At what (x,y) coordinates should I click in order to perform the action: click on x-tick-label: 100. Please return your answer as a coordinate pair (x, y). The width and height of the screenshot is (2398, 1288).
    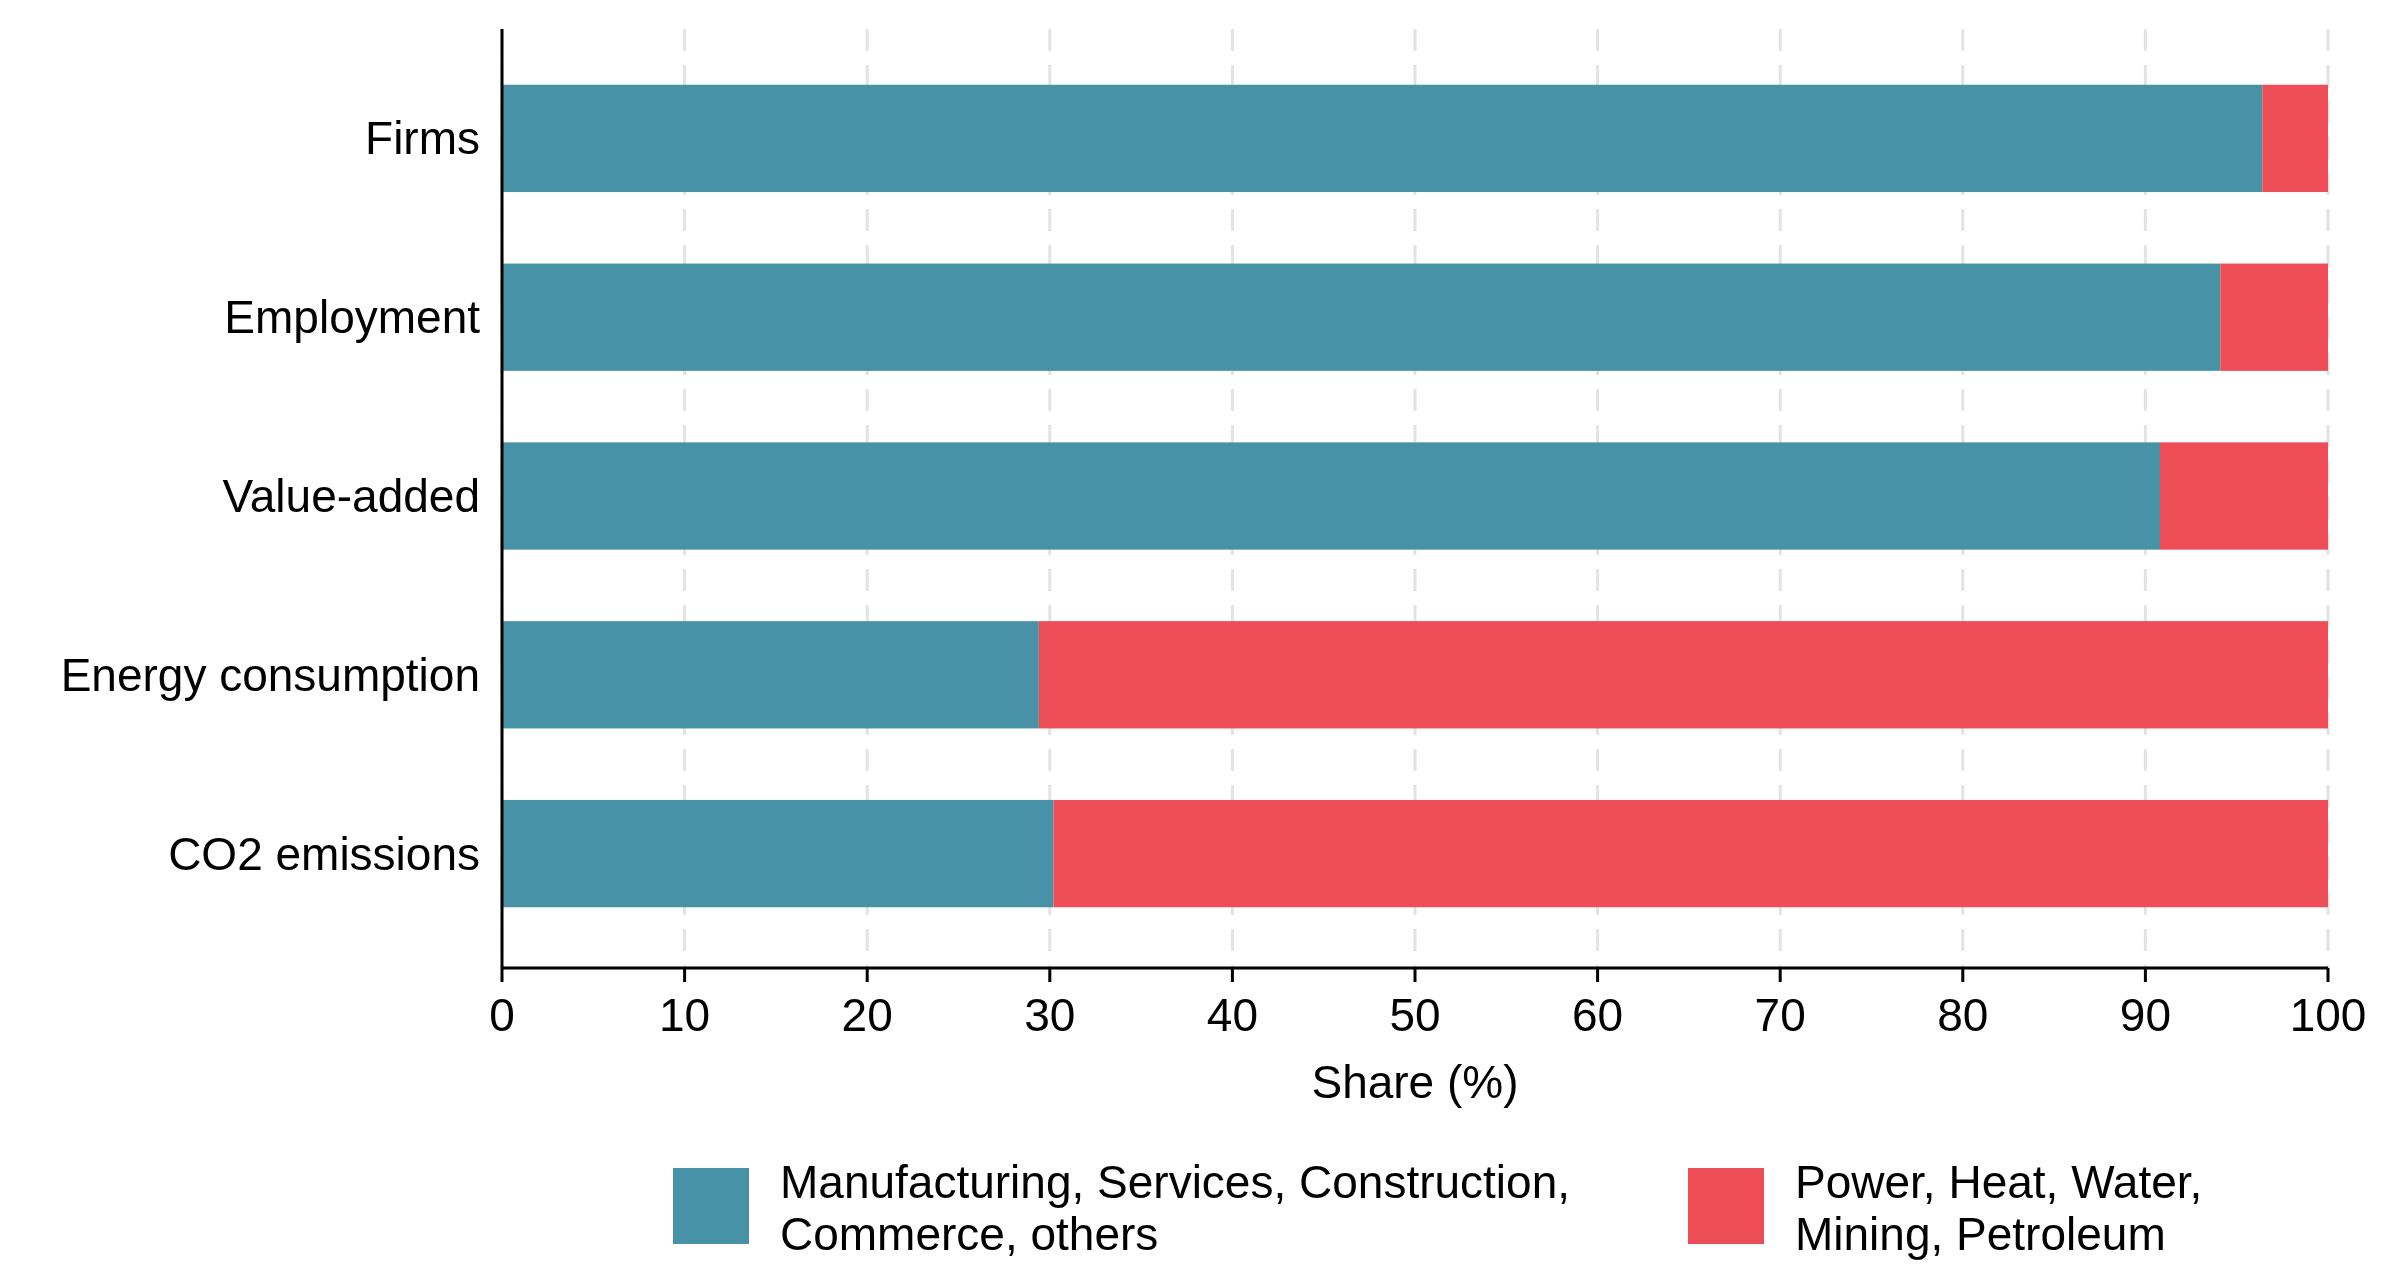
    Looking at the image, I should click on (2328, 1015).